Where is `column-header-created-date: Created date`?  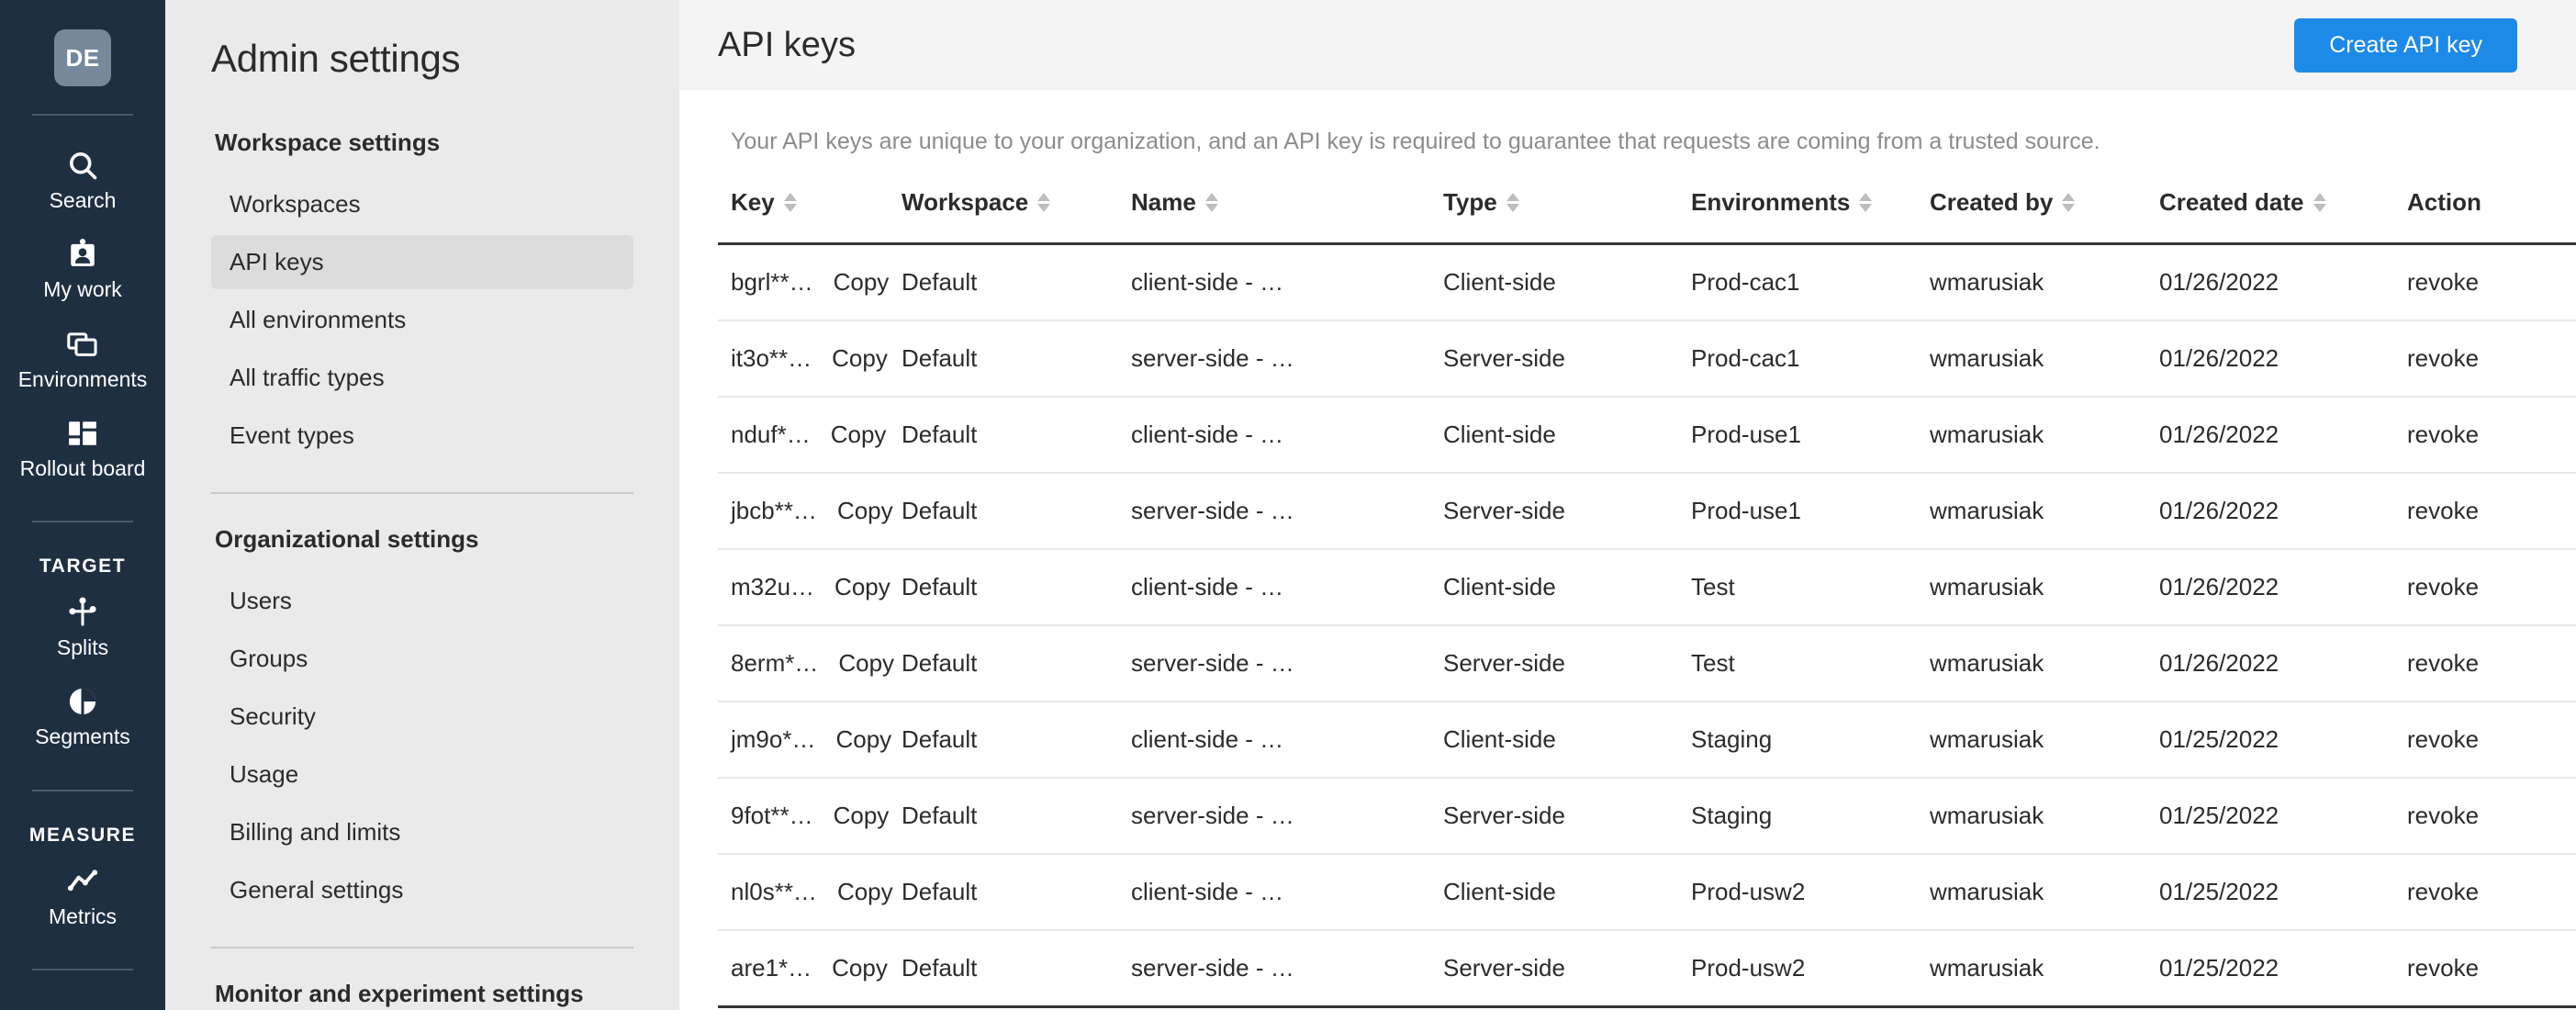 column-header-created-date: Created date is located at coordinates (2283, 217).